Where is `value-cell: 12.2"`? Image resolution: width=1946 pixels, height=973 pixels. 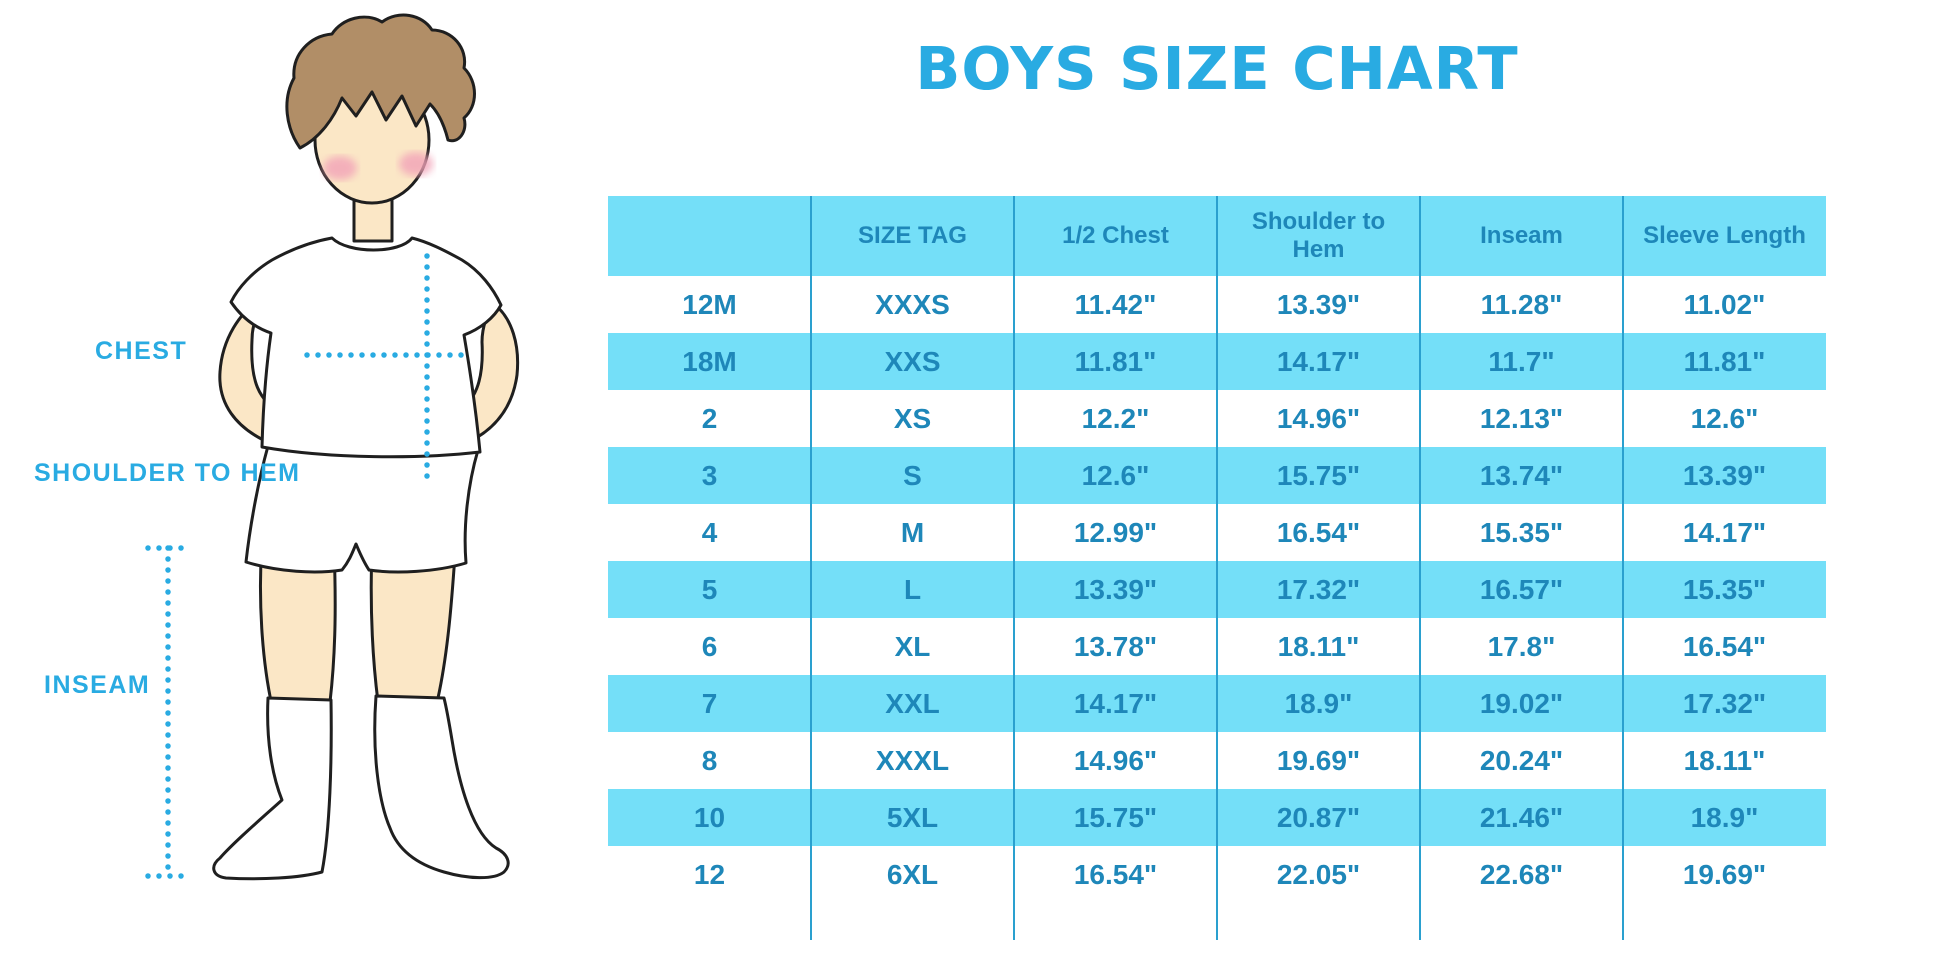
value-cell: 12.2" is located at coordinates (1115, 418).